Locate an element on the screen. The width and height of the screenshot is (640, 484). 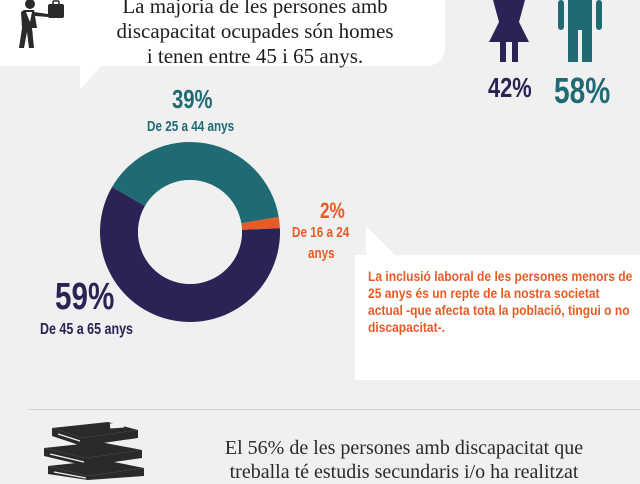
books-stack-icon is located at coordinates (94, 451).